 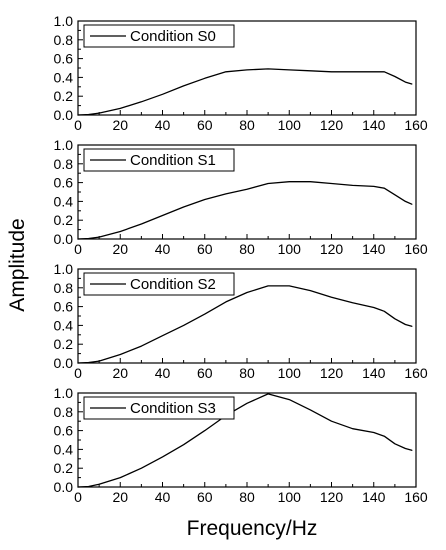 What do you see at coordinates (64, 239) in the screenshot?
I see `y-tick-label-1-0: 0.0` at bounding box center [64, 239].